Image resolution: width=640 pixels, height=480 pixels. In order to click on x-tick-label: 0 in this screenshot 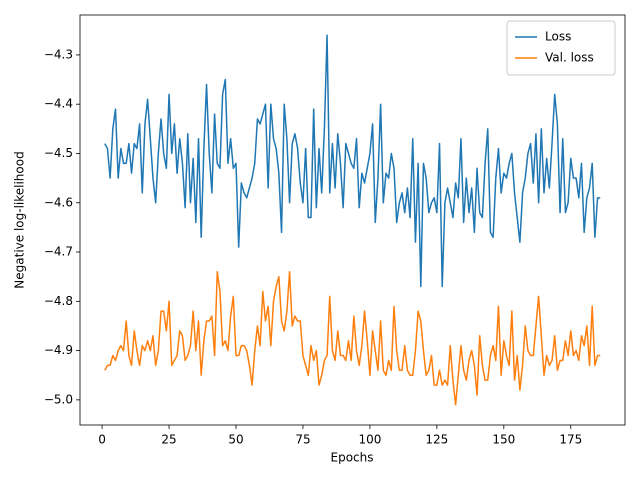, I will do `click(102, 440)`.